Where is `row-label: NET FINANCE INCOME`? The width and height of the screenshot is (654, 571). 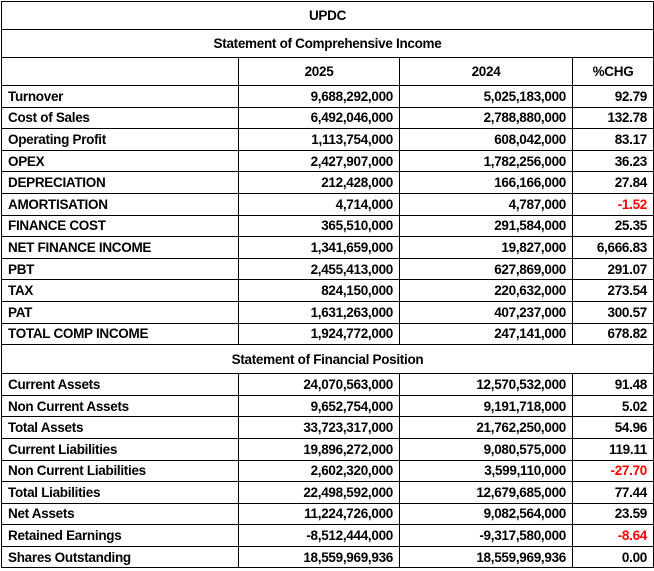 row-label: NET FINANCE INCOME is located at coordinates (120, 247).